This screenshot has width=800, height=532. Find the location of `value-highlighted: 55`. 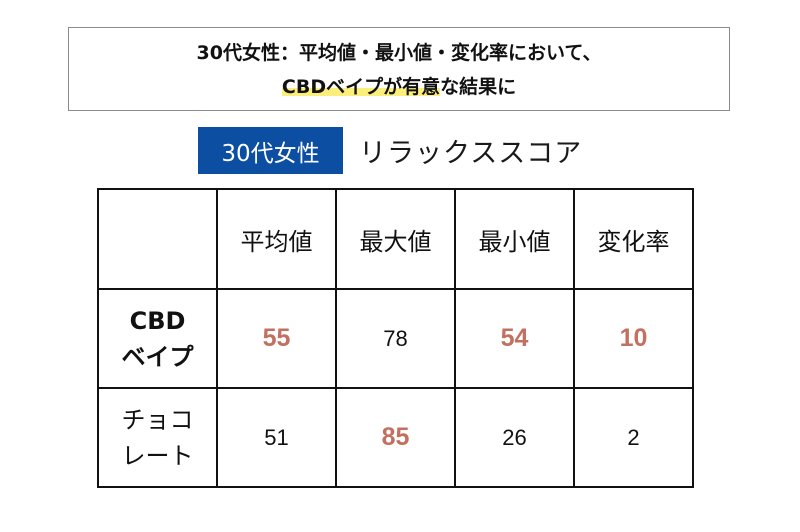

value-highlighted: 55 is located at coordinates (276, 338).